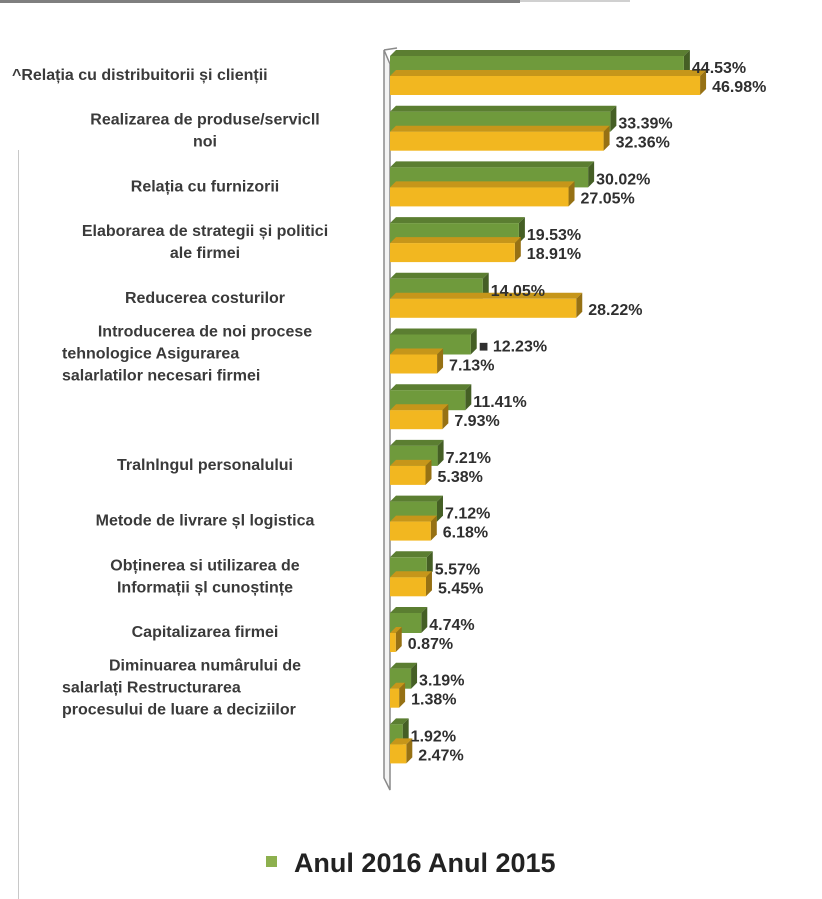  What do you see at coordinates (499, 402) in the screenshot?
I see `data-label: 11.41%` at bounding box center [499, 402].